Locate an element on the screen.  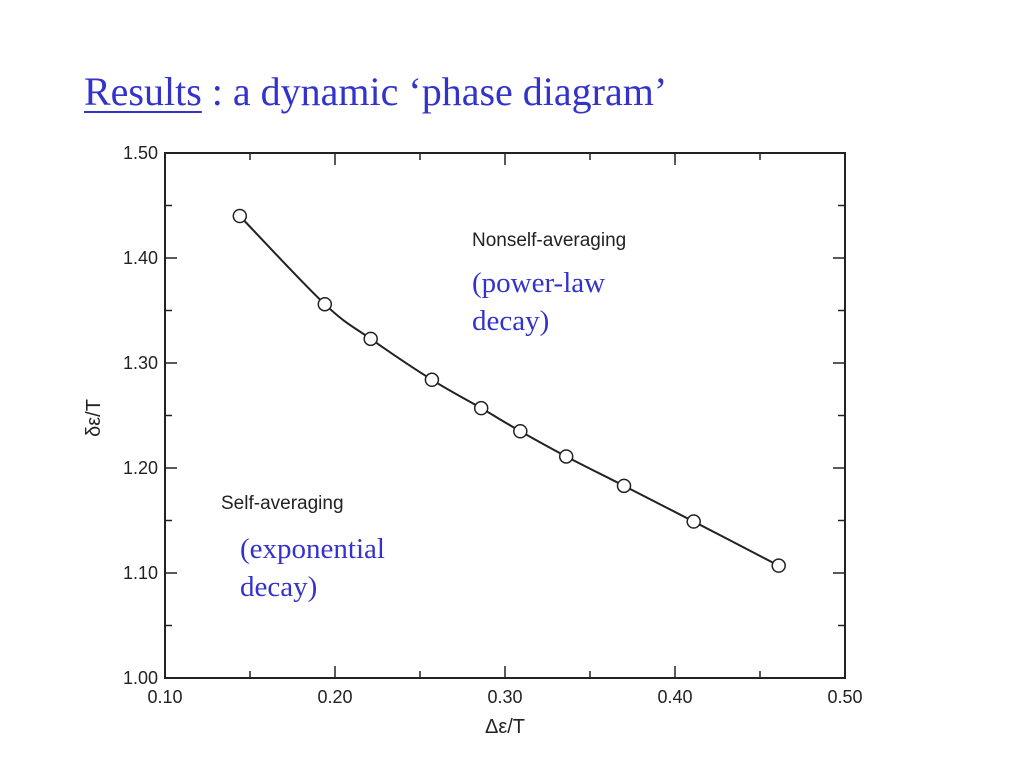
region-label-self-averaging: Self-averaging is located at coordinates (282, 503).